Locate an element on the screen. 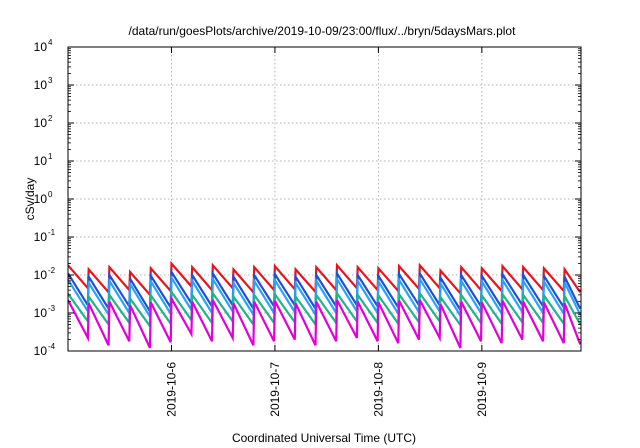  y-axis-label: cSv/day is located at coordinates (30, 199).